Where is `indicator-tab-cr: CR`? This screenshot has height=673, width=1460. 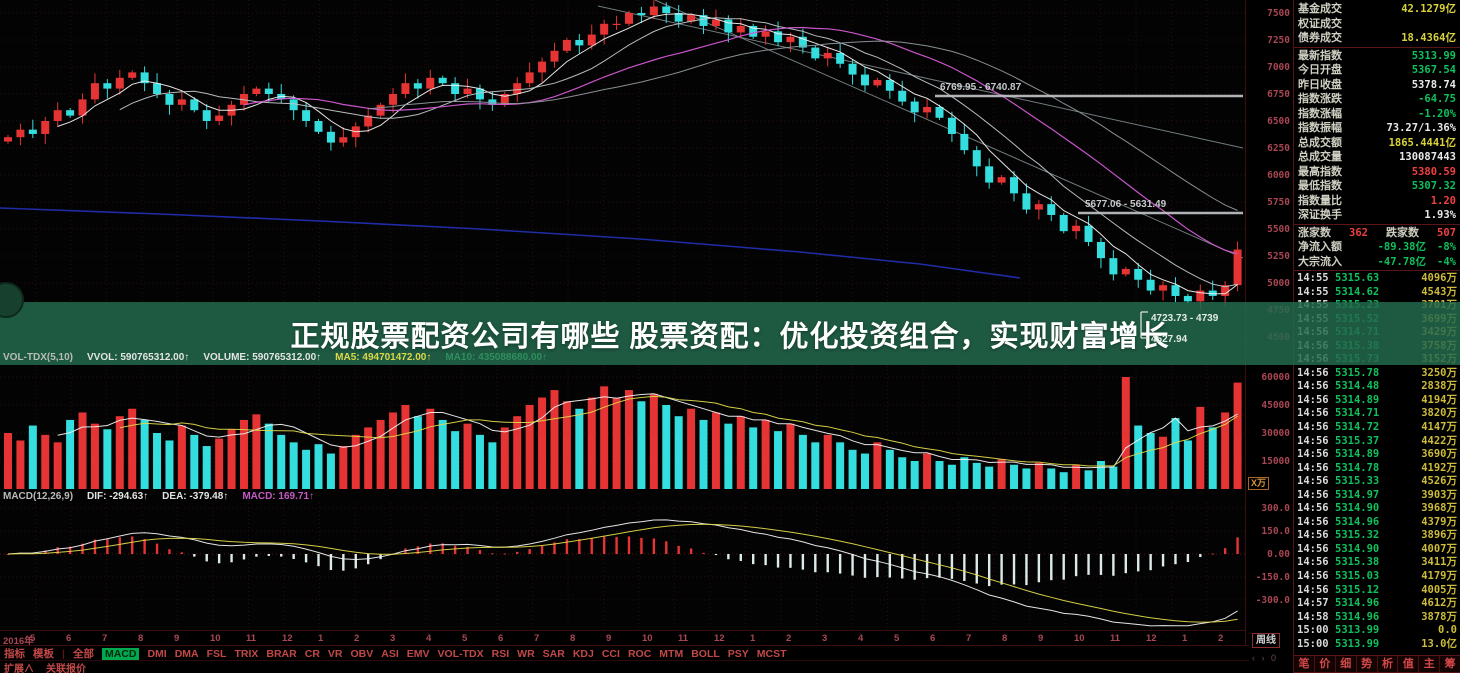
indicator-tab-cr: CR is located at coordinates (312, 653).